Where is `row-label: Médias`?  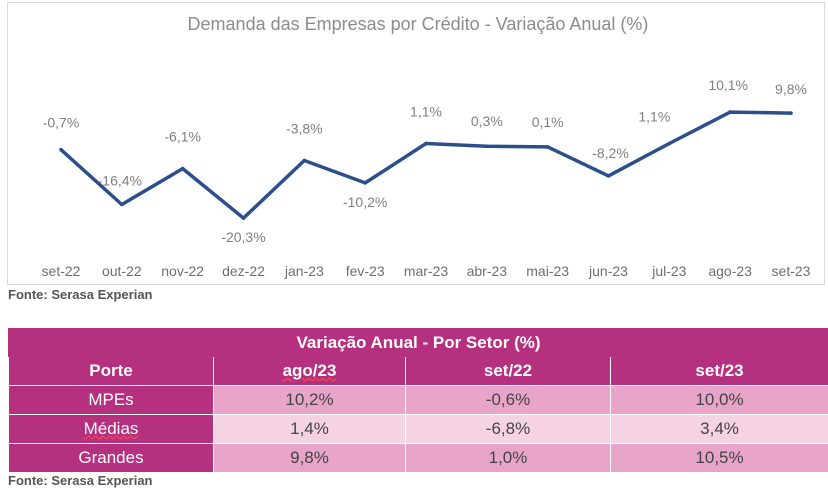 row-label: Médias is located at coordinates (111, 429).